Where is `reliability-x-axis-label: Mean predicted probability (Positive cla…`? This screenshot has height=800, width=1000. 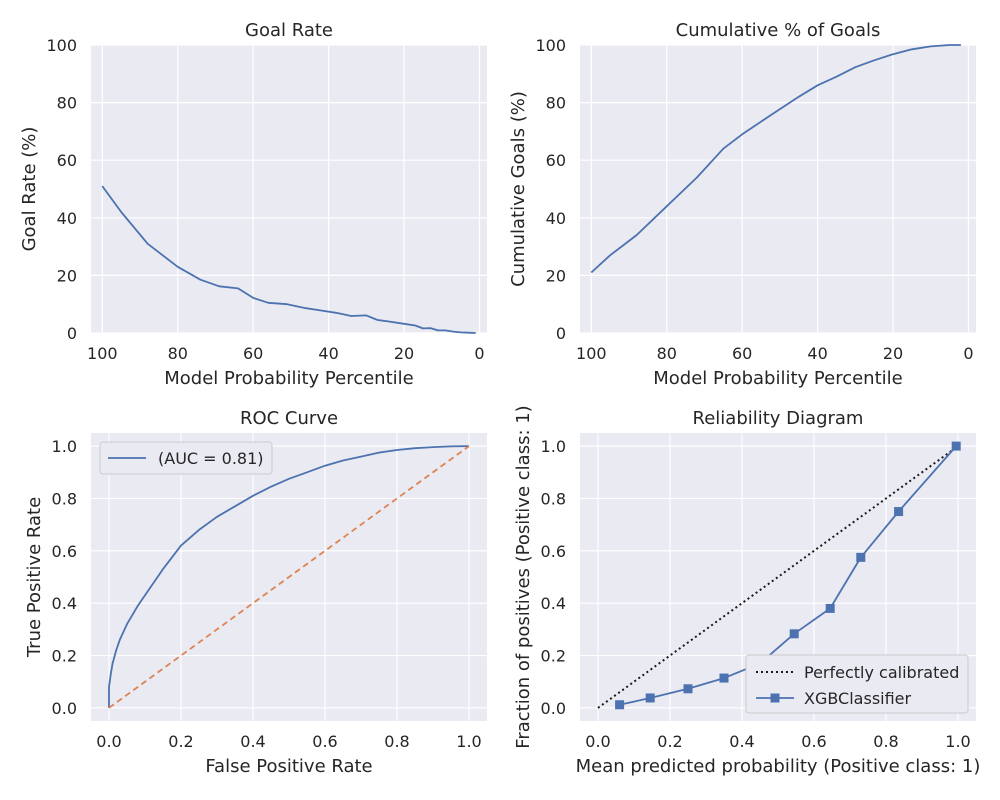 reliability-x-axis-label: Mean predicted probability (Positive cla… is located at coordinates (778, 766).